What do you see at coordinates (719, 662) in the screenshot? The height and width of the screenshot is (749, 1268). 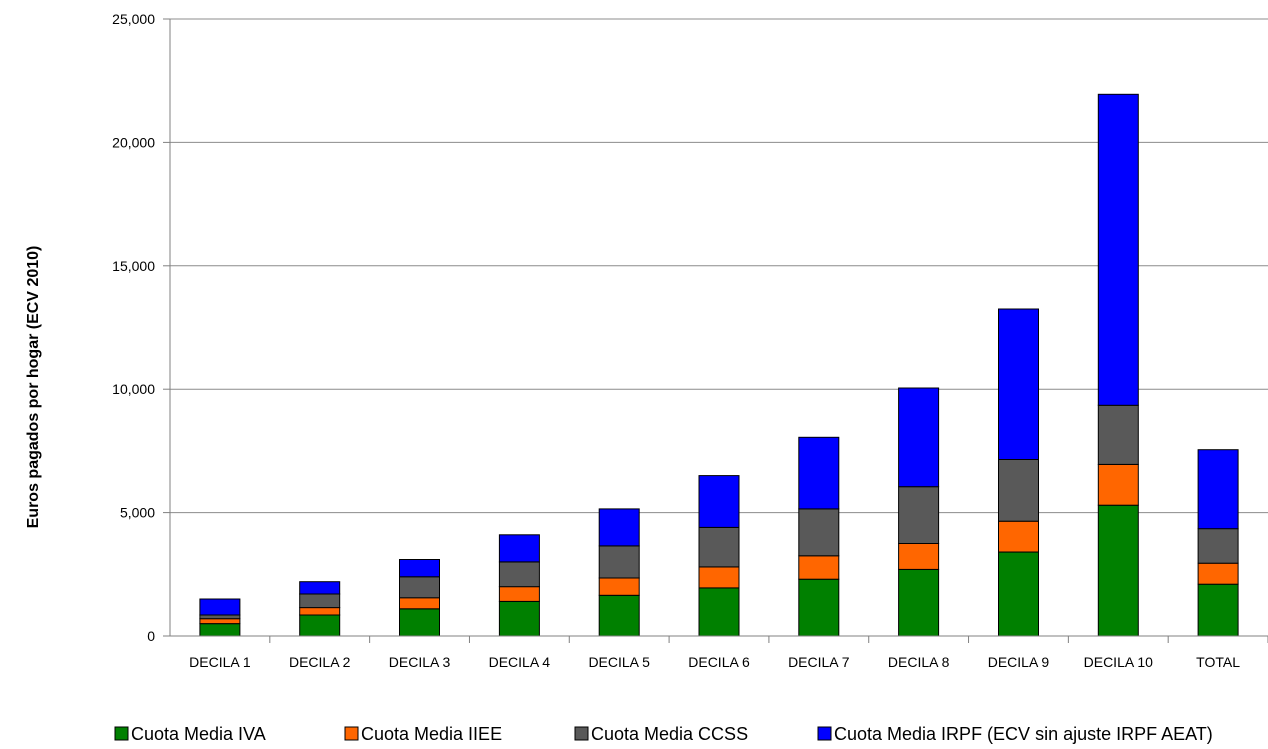 I see `x-tick-label: DECILA 6` at bounding box center [719, 662].